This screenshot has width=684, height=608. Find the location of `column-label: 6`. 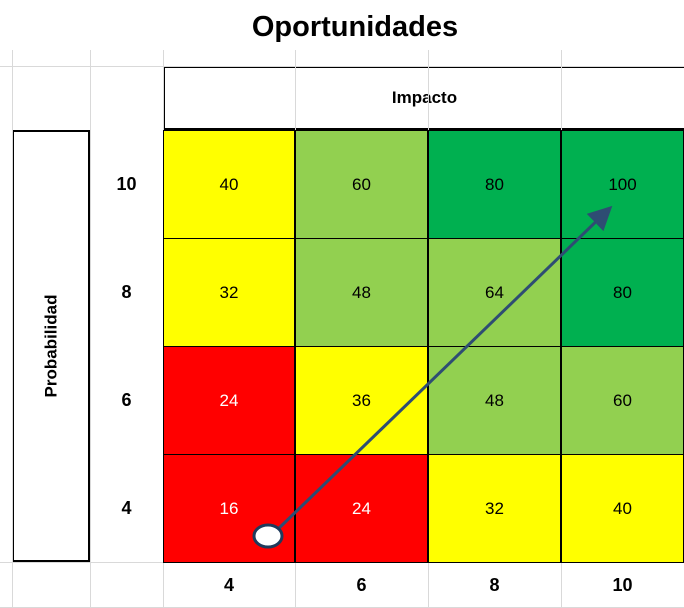

column-label: 6 is located at coordinates (361, 584).